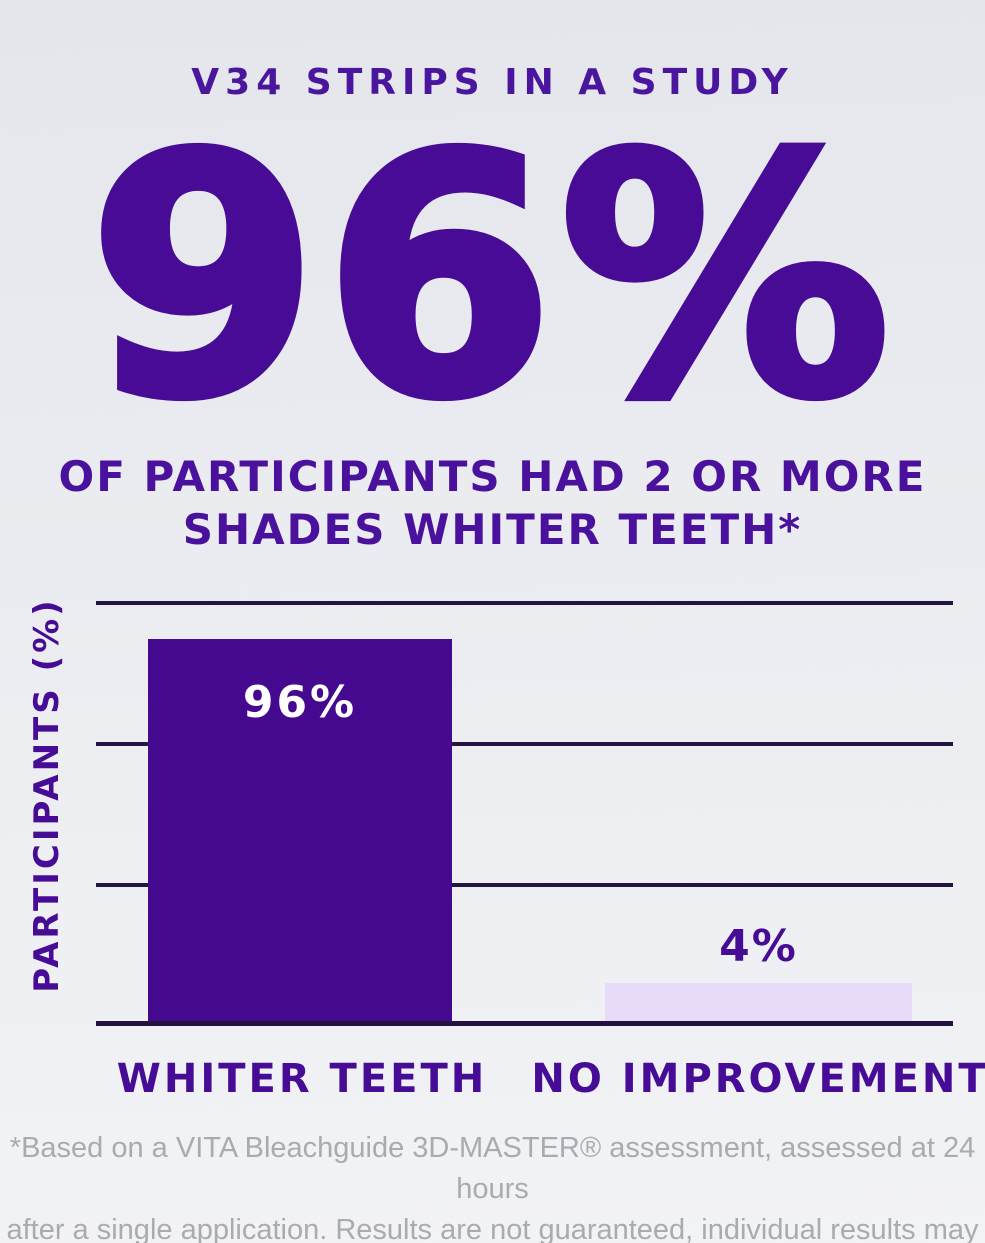 The height and width of the screenshot is (1243, 985). I want to click on category-label-whiter-teeth: WHITER TEETH, so click(302, 1079).